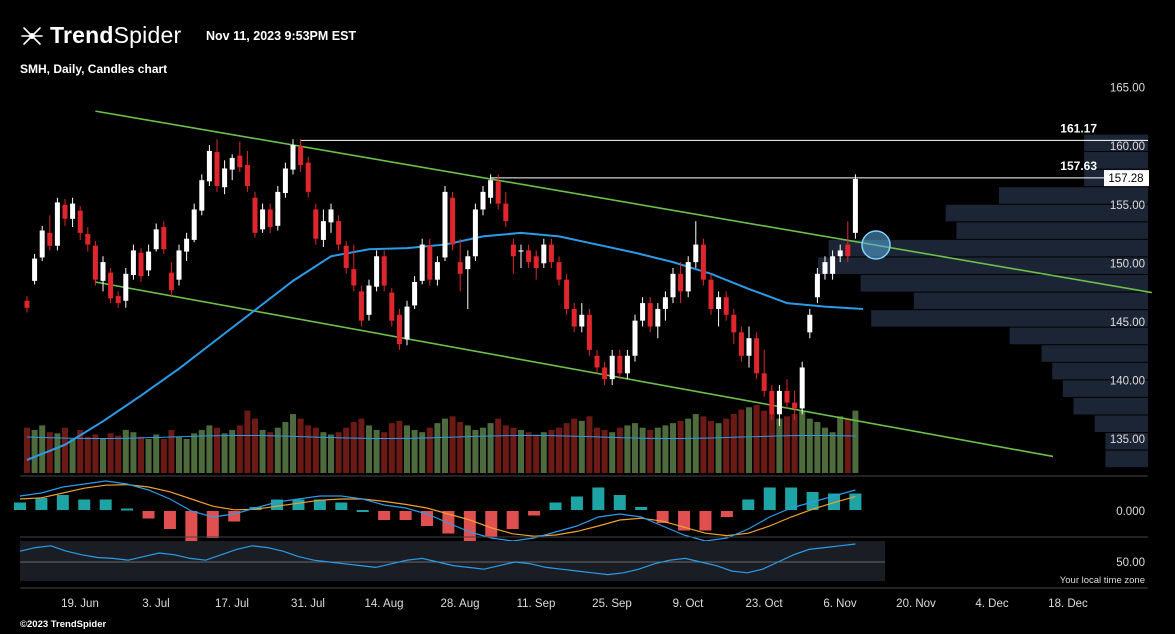  I want to click on timezone-note: Your local time zone, so click(1102, 580).